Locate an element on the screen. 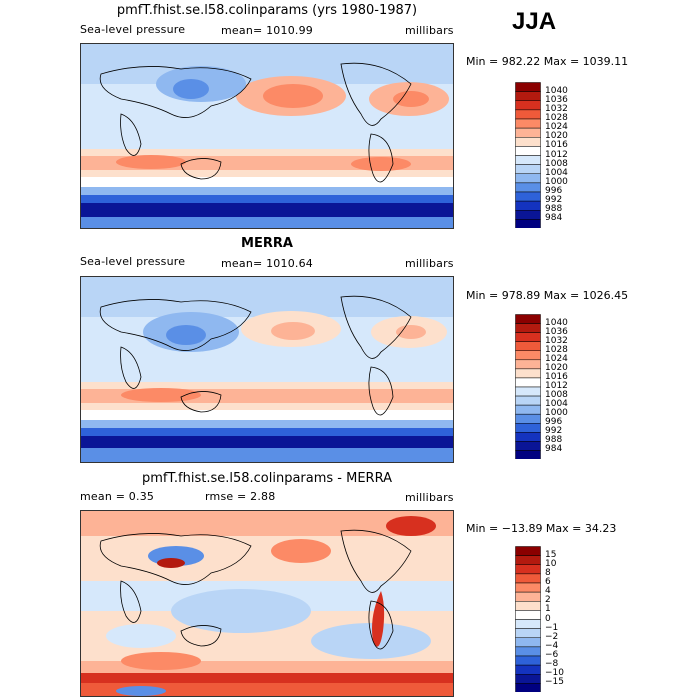 This screenshot has width=700, height=700. colorbar-tick-label: 2 is located at coordinates (548, 600).